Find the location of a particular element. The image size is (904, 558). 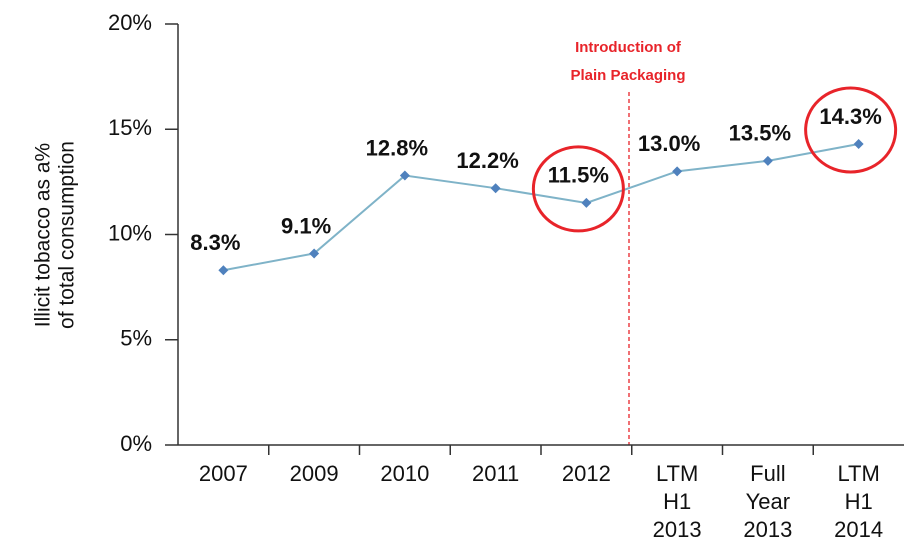

x-tick-label: Full Year 2013 is located at coordinates (767, 501).